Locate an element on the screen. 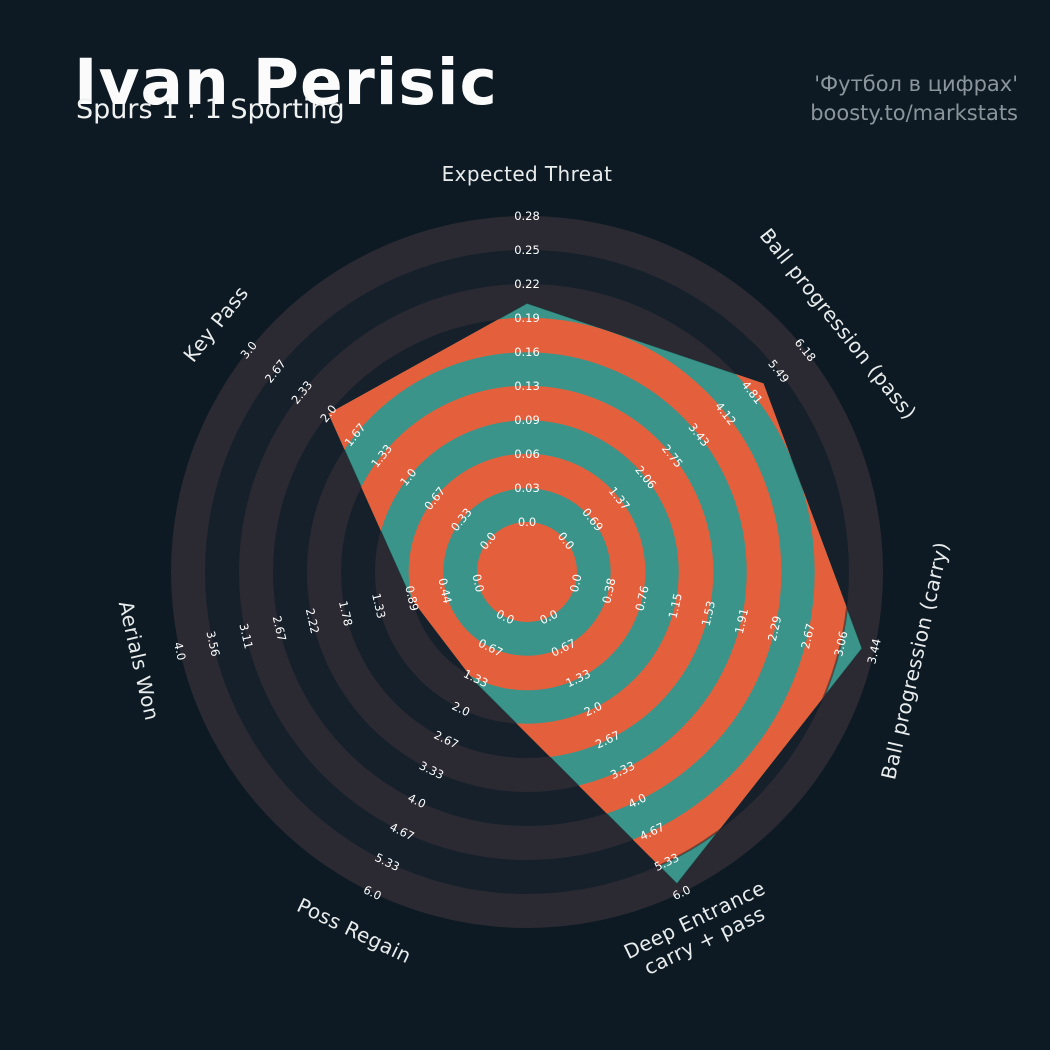  axis-category-label: Aerials Won is located at coordinates (139, 660).